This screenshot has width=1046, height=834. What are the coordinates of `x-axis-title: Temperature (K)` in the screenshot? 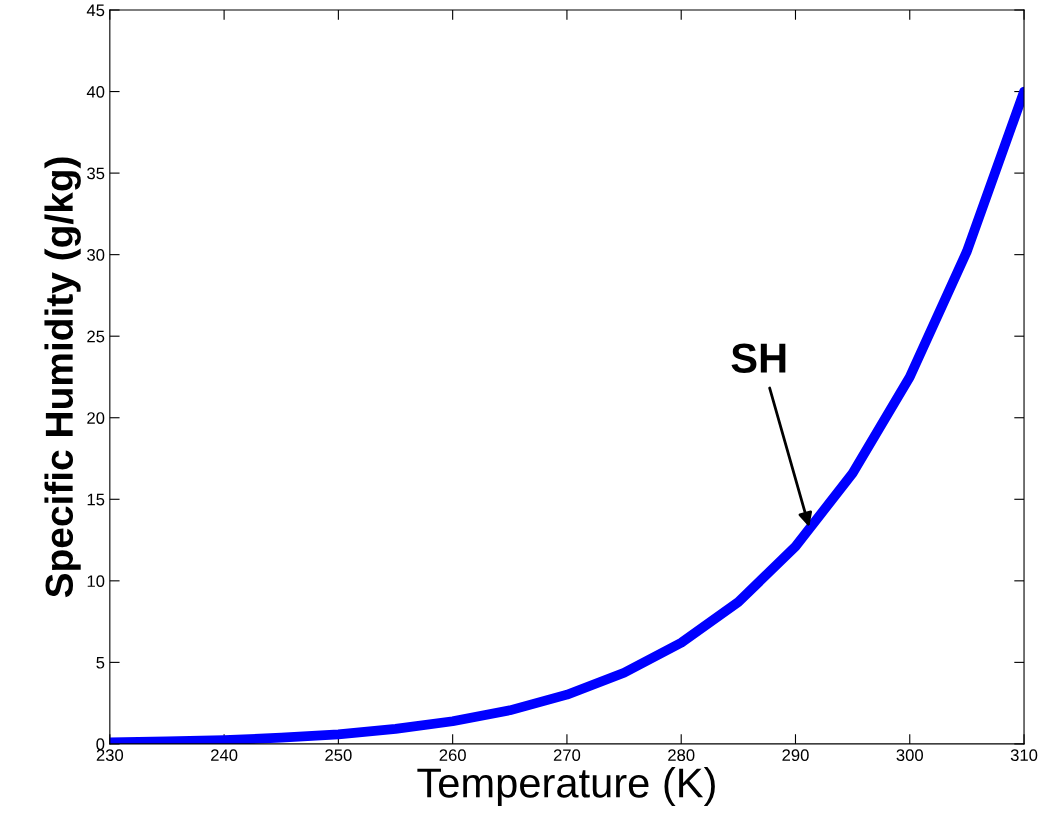 It's located at (566, 786).